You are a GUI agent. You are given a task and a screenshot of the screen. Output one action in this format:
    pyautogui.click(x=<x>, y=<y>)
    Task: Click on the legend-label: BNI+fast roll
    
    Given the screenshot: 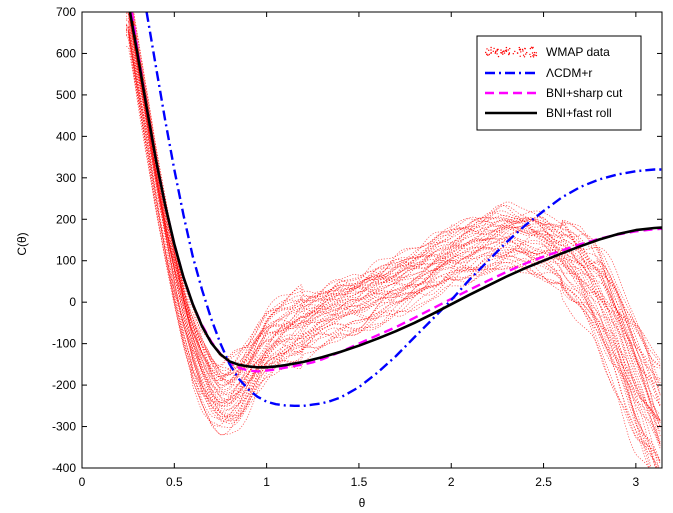 What is the action you would take?
    pyautogui.click(x=579, y=113)
    